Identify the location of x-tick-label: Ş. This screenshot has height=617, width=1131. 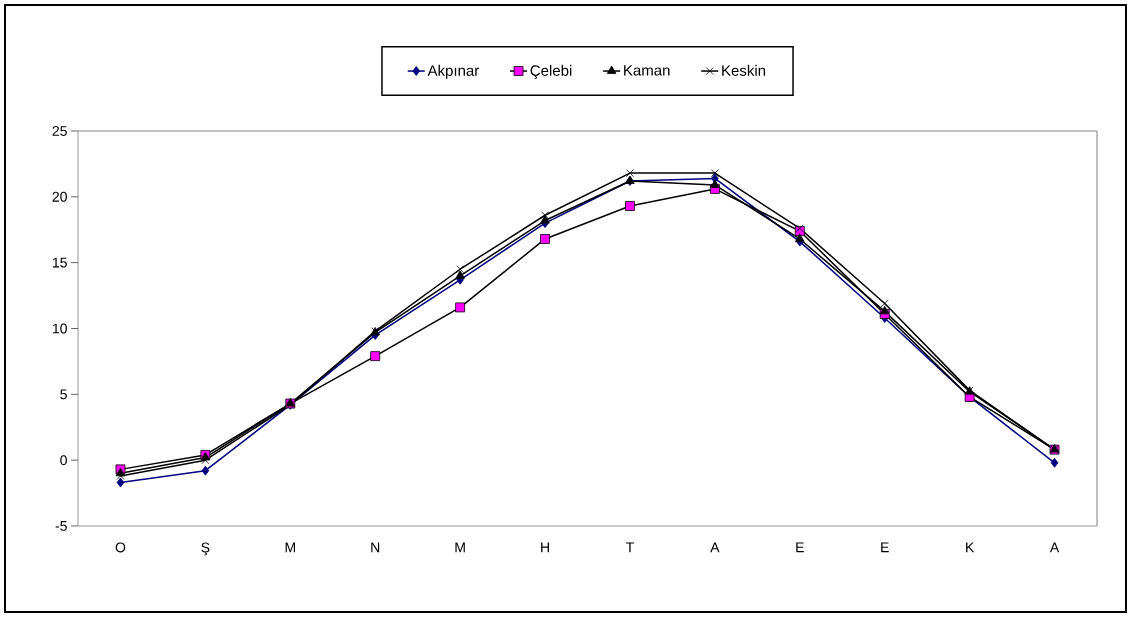
(205, 549).